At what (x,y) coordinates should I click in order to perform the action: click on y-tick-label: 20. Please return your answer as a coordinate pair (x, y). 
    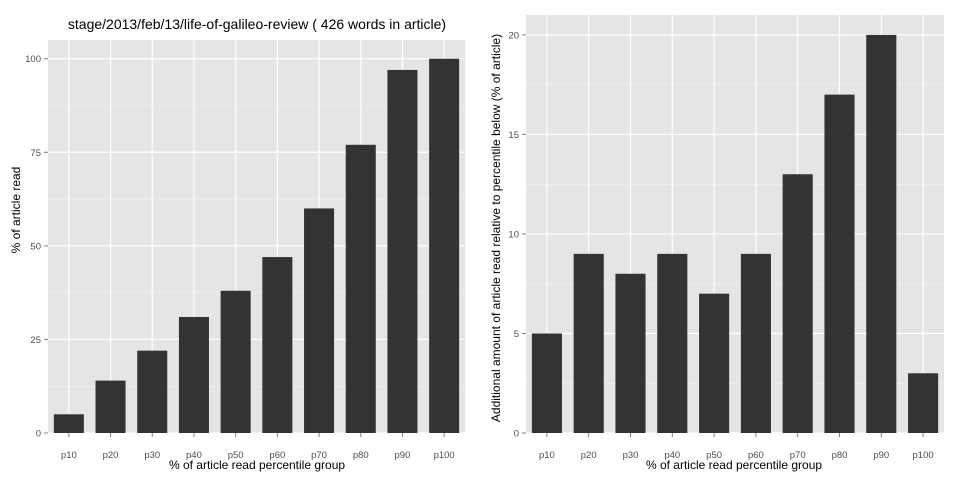
    Looking at the image, I should click on (513, 35).